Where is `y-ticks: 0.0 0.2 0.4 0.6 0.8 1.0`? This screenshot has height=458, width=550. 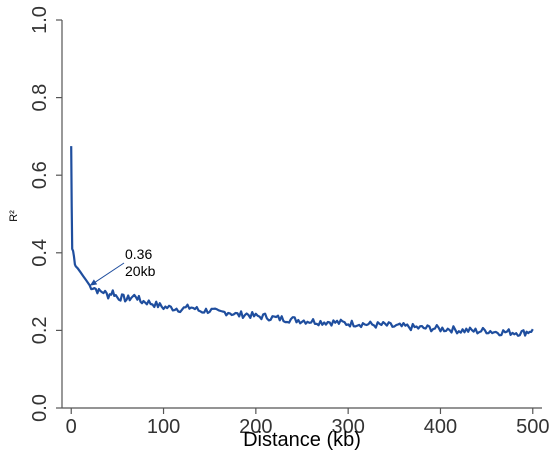 y-ticks: 0.0 0.2 0.4 0.6 0.8 1.0 is located at coordinates (45, 214).